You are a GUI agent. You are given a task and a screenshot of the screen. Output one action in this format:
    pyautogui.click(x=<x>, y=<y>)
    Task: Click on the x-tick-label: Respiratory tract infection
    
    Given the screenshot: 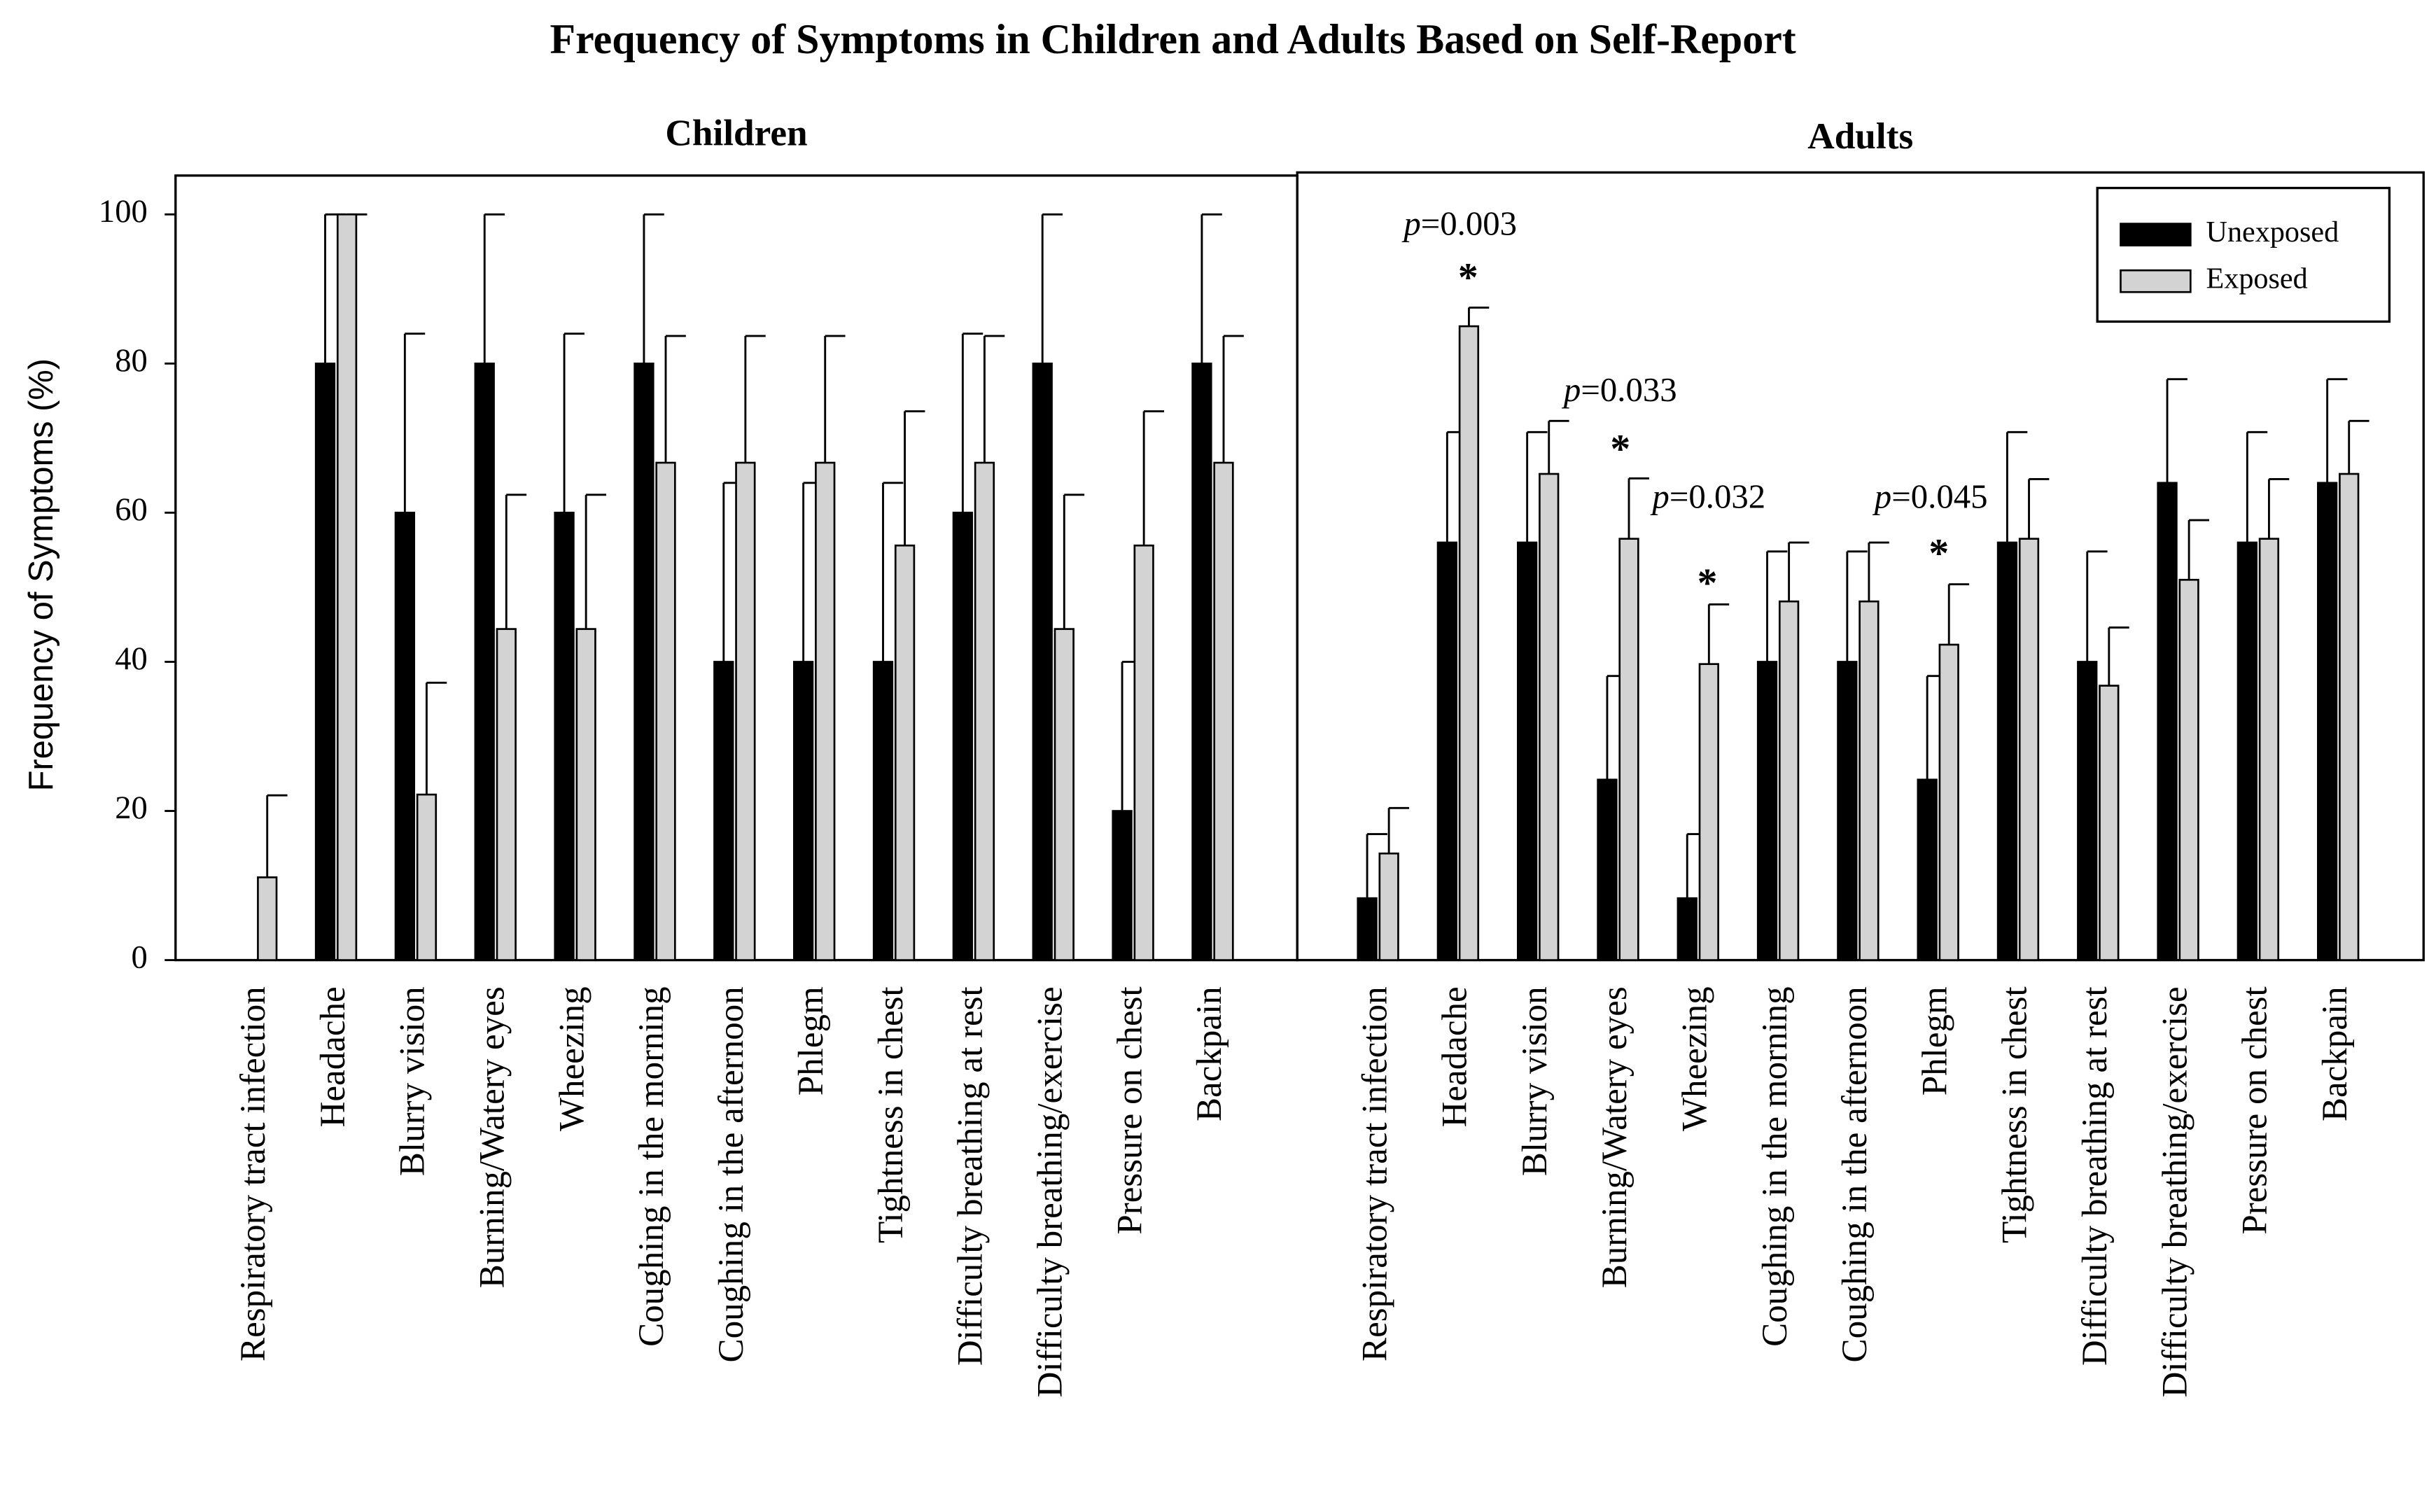 What is the action you would take?
    pyautogui.click(x=253, y=1174)
    